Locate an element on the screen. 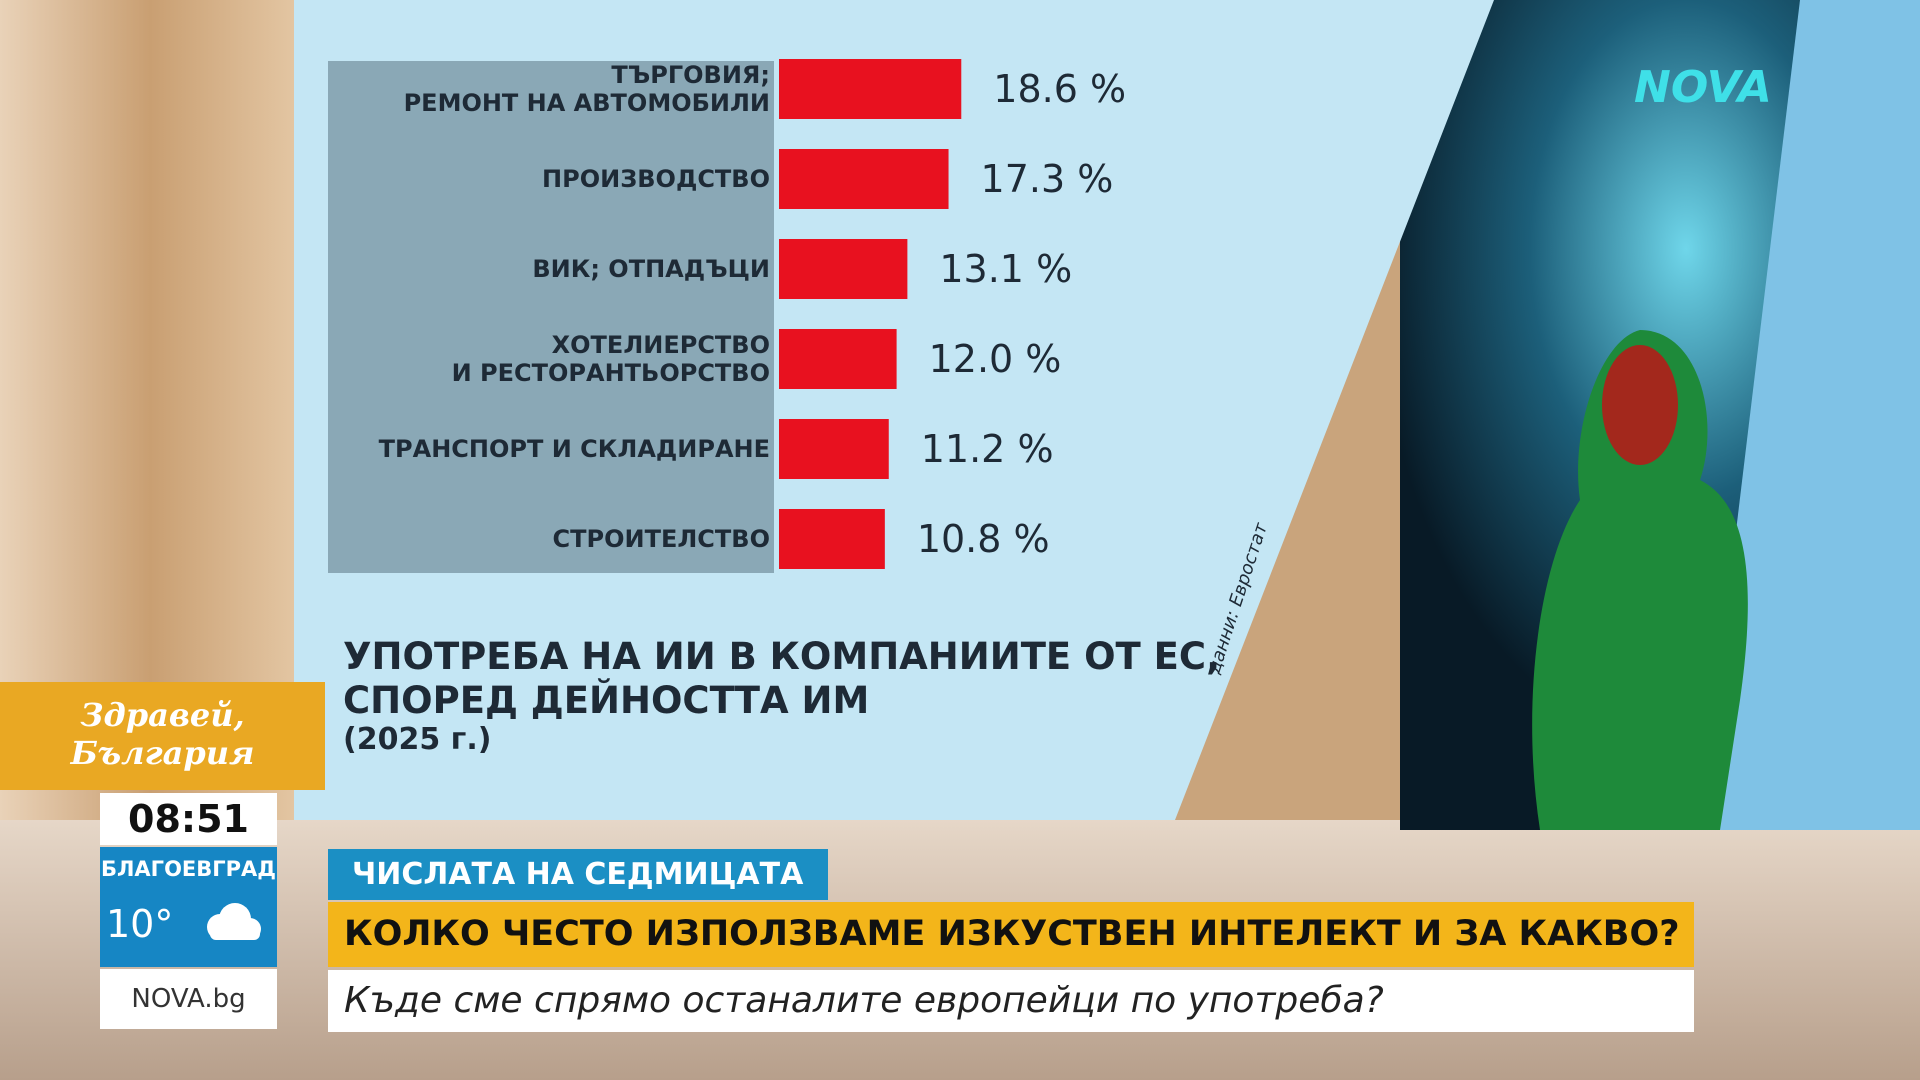  category-label: ВИК; ОТПАДЪЦИ is located at coordinates (651, 269).